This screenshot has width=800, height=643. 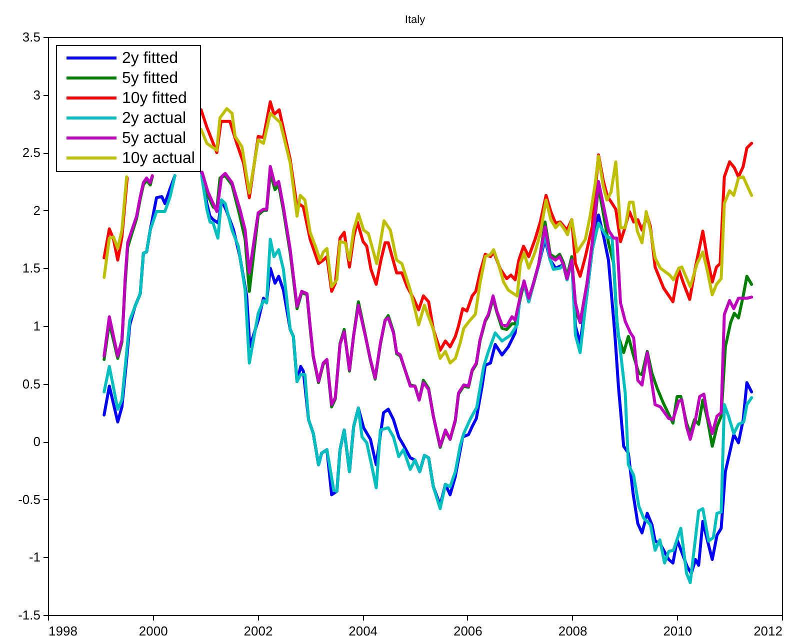 I want to click on legend-label: 2y actual, so click(x=154, y=118).